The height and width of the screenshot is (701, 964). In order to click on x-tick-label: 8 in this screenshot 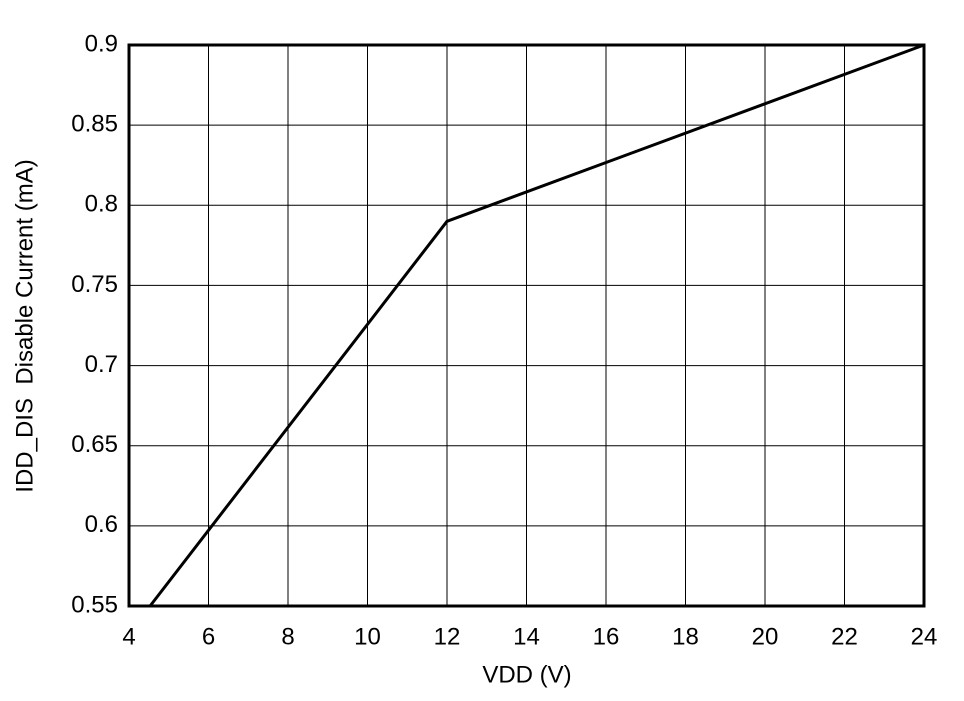, I will do `click(287, 636)`.